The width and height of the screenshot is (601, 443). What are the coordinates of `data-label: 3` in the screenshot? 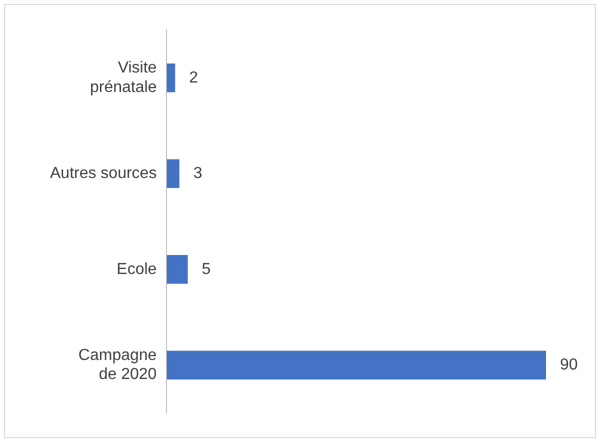 It's located at (197, 173).